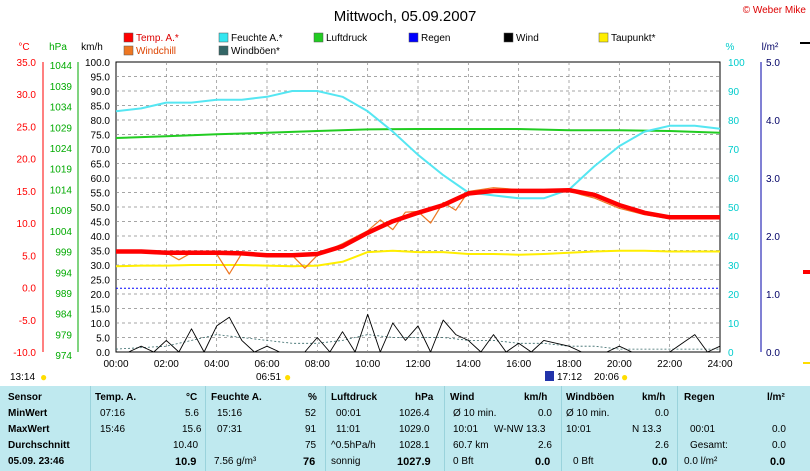  I want to click on edge-marker-temp, so click(806, 272).